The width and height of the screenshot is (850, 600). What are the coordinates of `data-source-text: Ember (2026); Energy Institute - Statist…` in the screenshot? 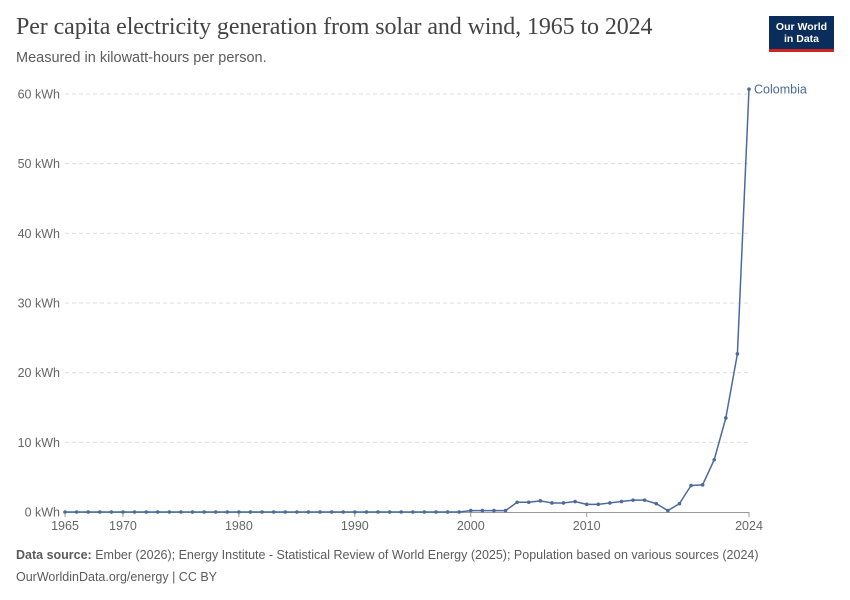 It's located at (427, 555).